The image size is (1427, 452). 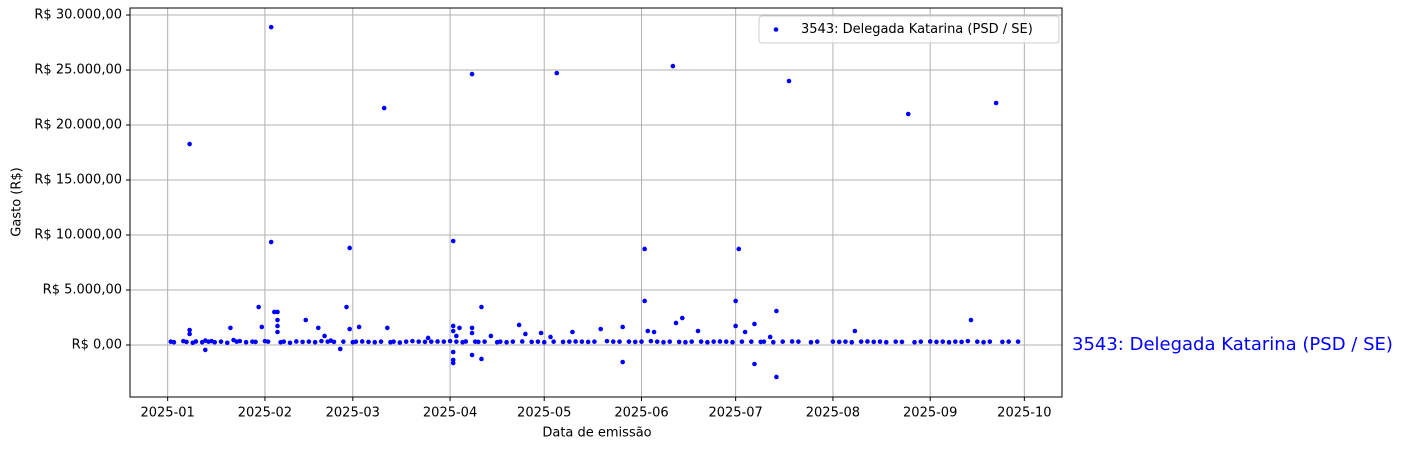 What do you see at coordinates (17, 201) in the screenshot?
I see `y-axis-label: Gasto (R$)` at bounding box center [17, 201].